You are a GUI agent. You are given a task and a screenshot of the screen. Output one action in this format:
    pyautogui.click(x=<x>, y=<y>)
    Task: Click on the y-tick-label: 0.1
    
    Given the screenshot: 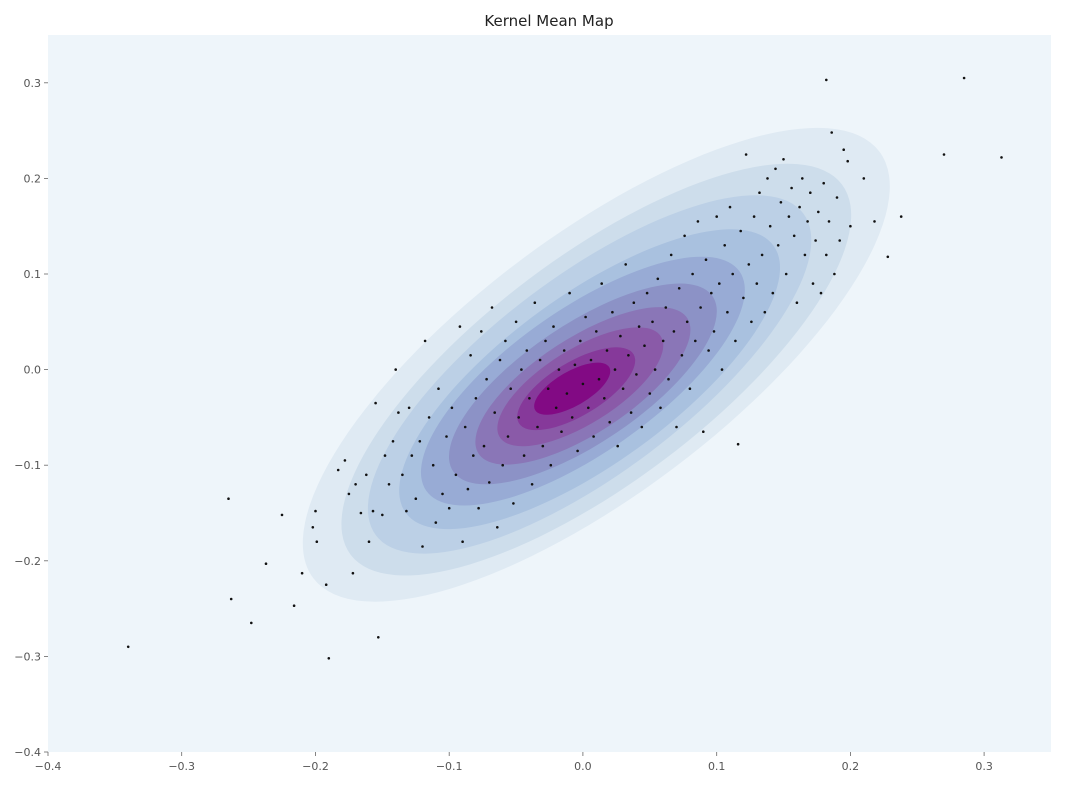 What is the action you would take?
    pyautogui.click(x=33, y=274)
    